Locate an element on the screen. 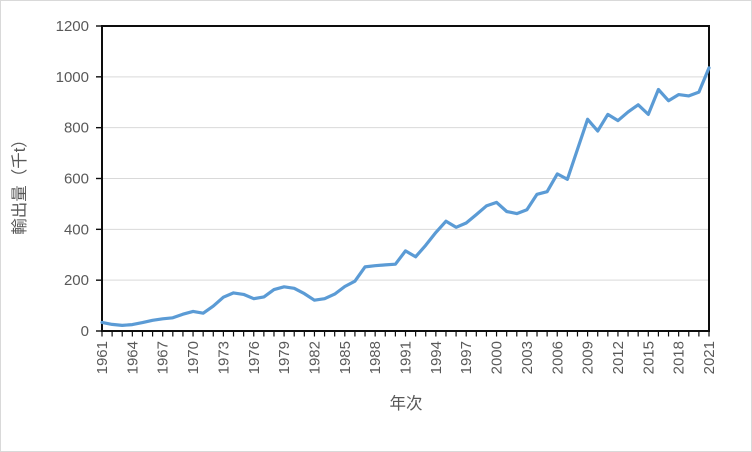  x-tick-label: 2000 is located at coordinates (497, 357).